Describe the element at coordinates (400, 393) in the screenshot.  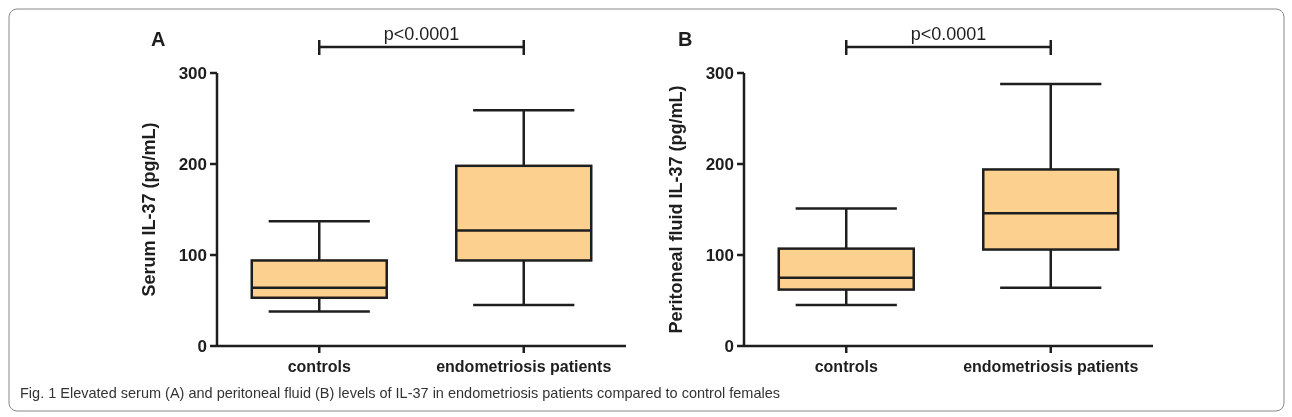
I see `caption: Fig. 1 Elevated serum (A) and peritoneal fluid (B) levels of IL-37 in endometriosis patients compared to control females` at that location.